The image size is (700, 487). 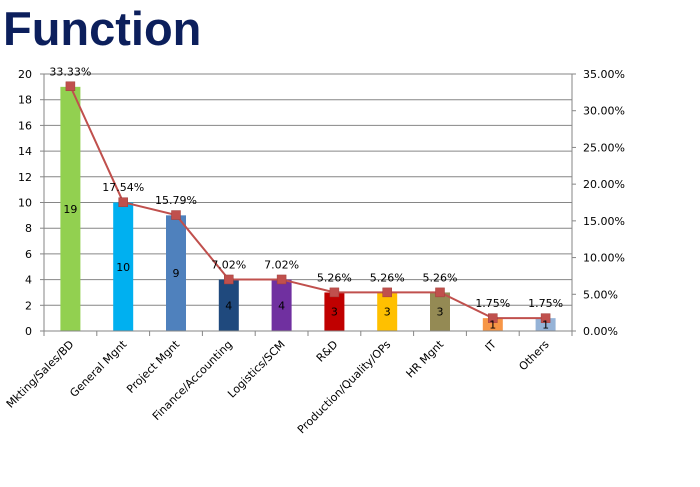 I want to click on bar-value-label: 19, so click(x=70, y=209).